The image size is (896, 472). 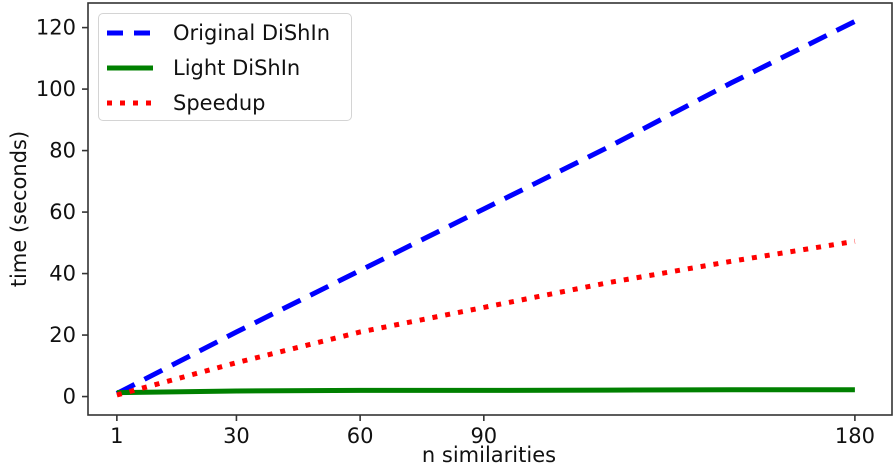 What do you see at coordinates (62, 274) in the screenshot?
I see `y-tick-label: 40` at bounding box center [62, 274].